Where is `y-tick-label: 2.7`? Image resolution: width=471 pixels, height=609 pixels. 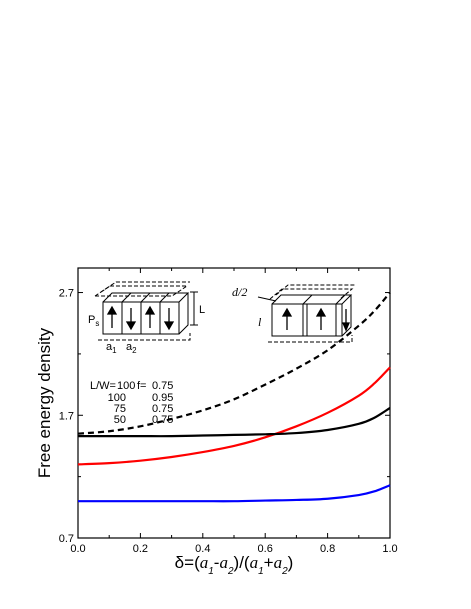
y-tick-label: 2.7 is located at coordinates (66, 294).